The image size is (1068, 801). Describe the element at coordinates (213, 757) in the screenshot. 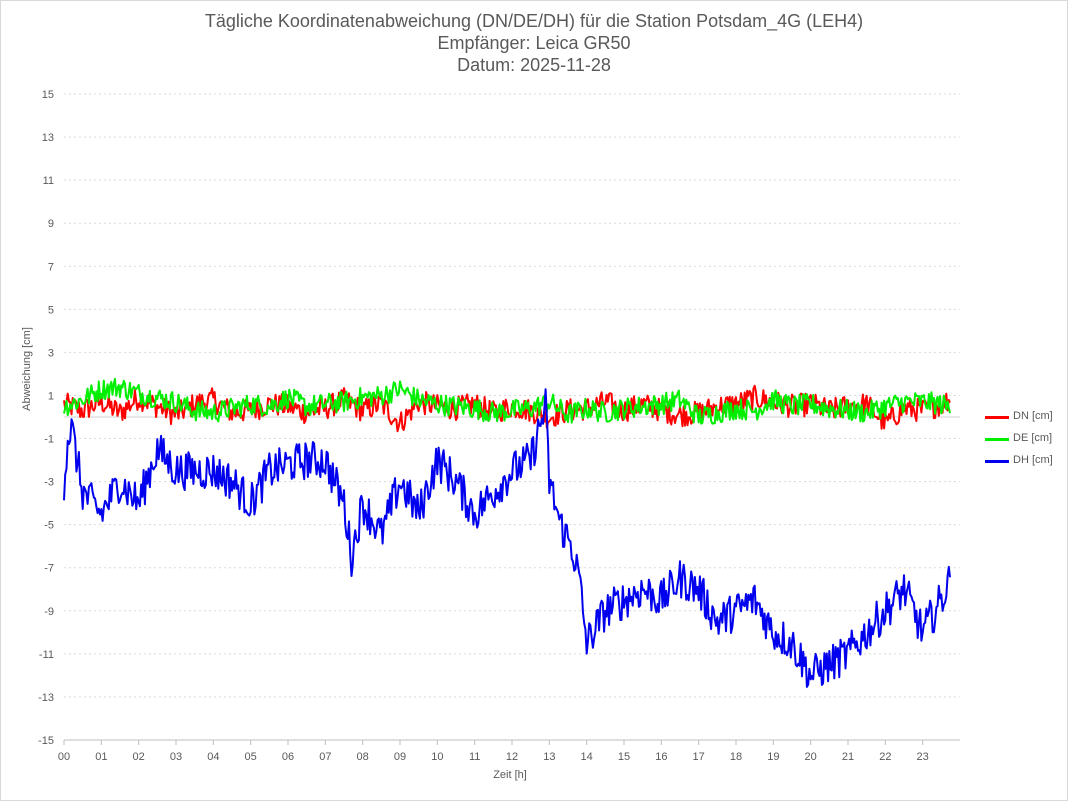

I see `x-tick-label: 04` at that location.